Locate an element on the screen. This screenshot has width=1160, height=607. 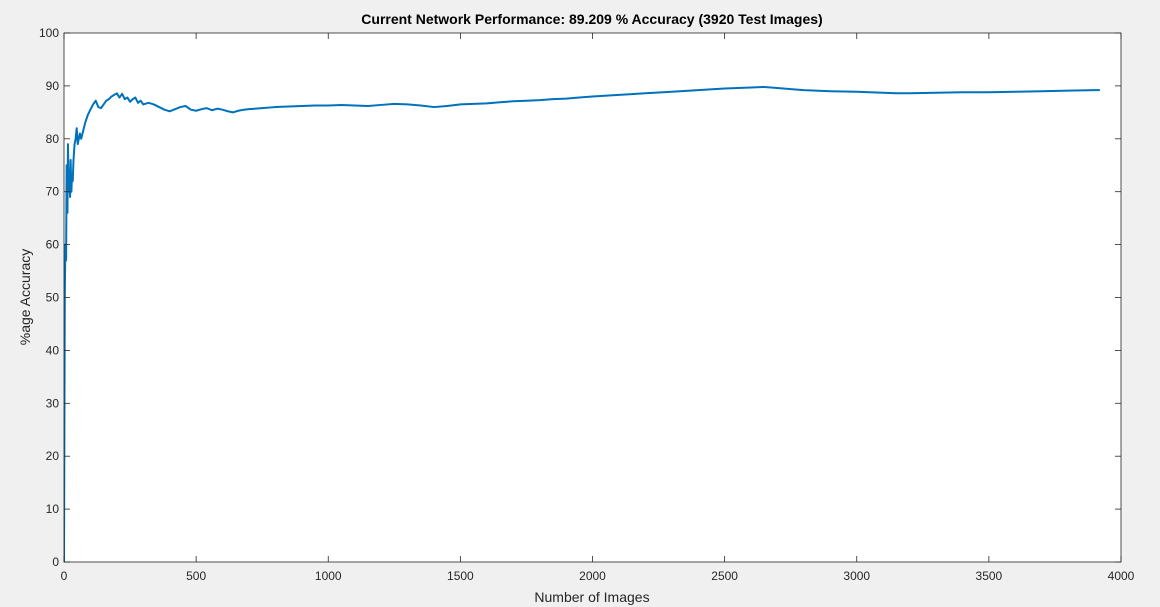
y-tick-label: 0 is located at coordinates (55, 562).